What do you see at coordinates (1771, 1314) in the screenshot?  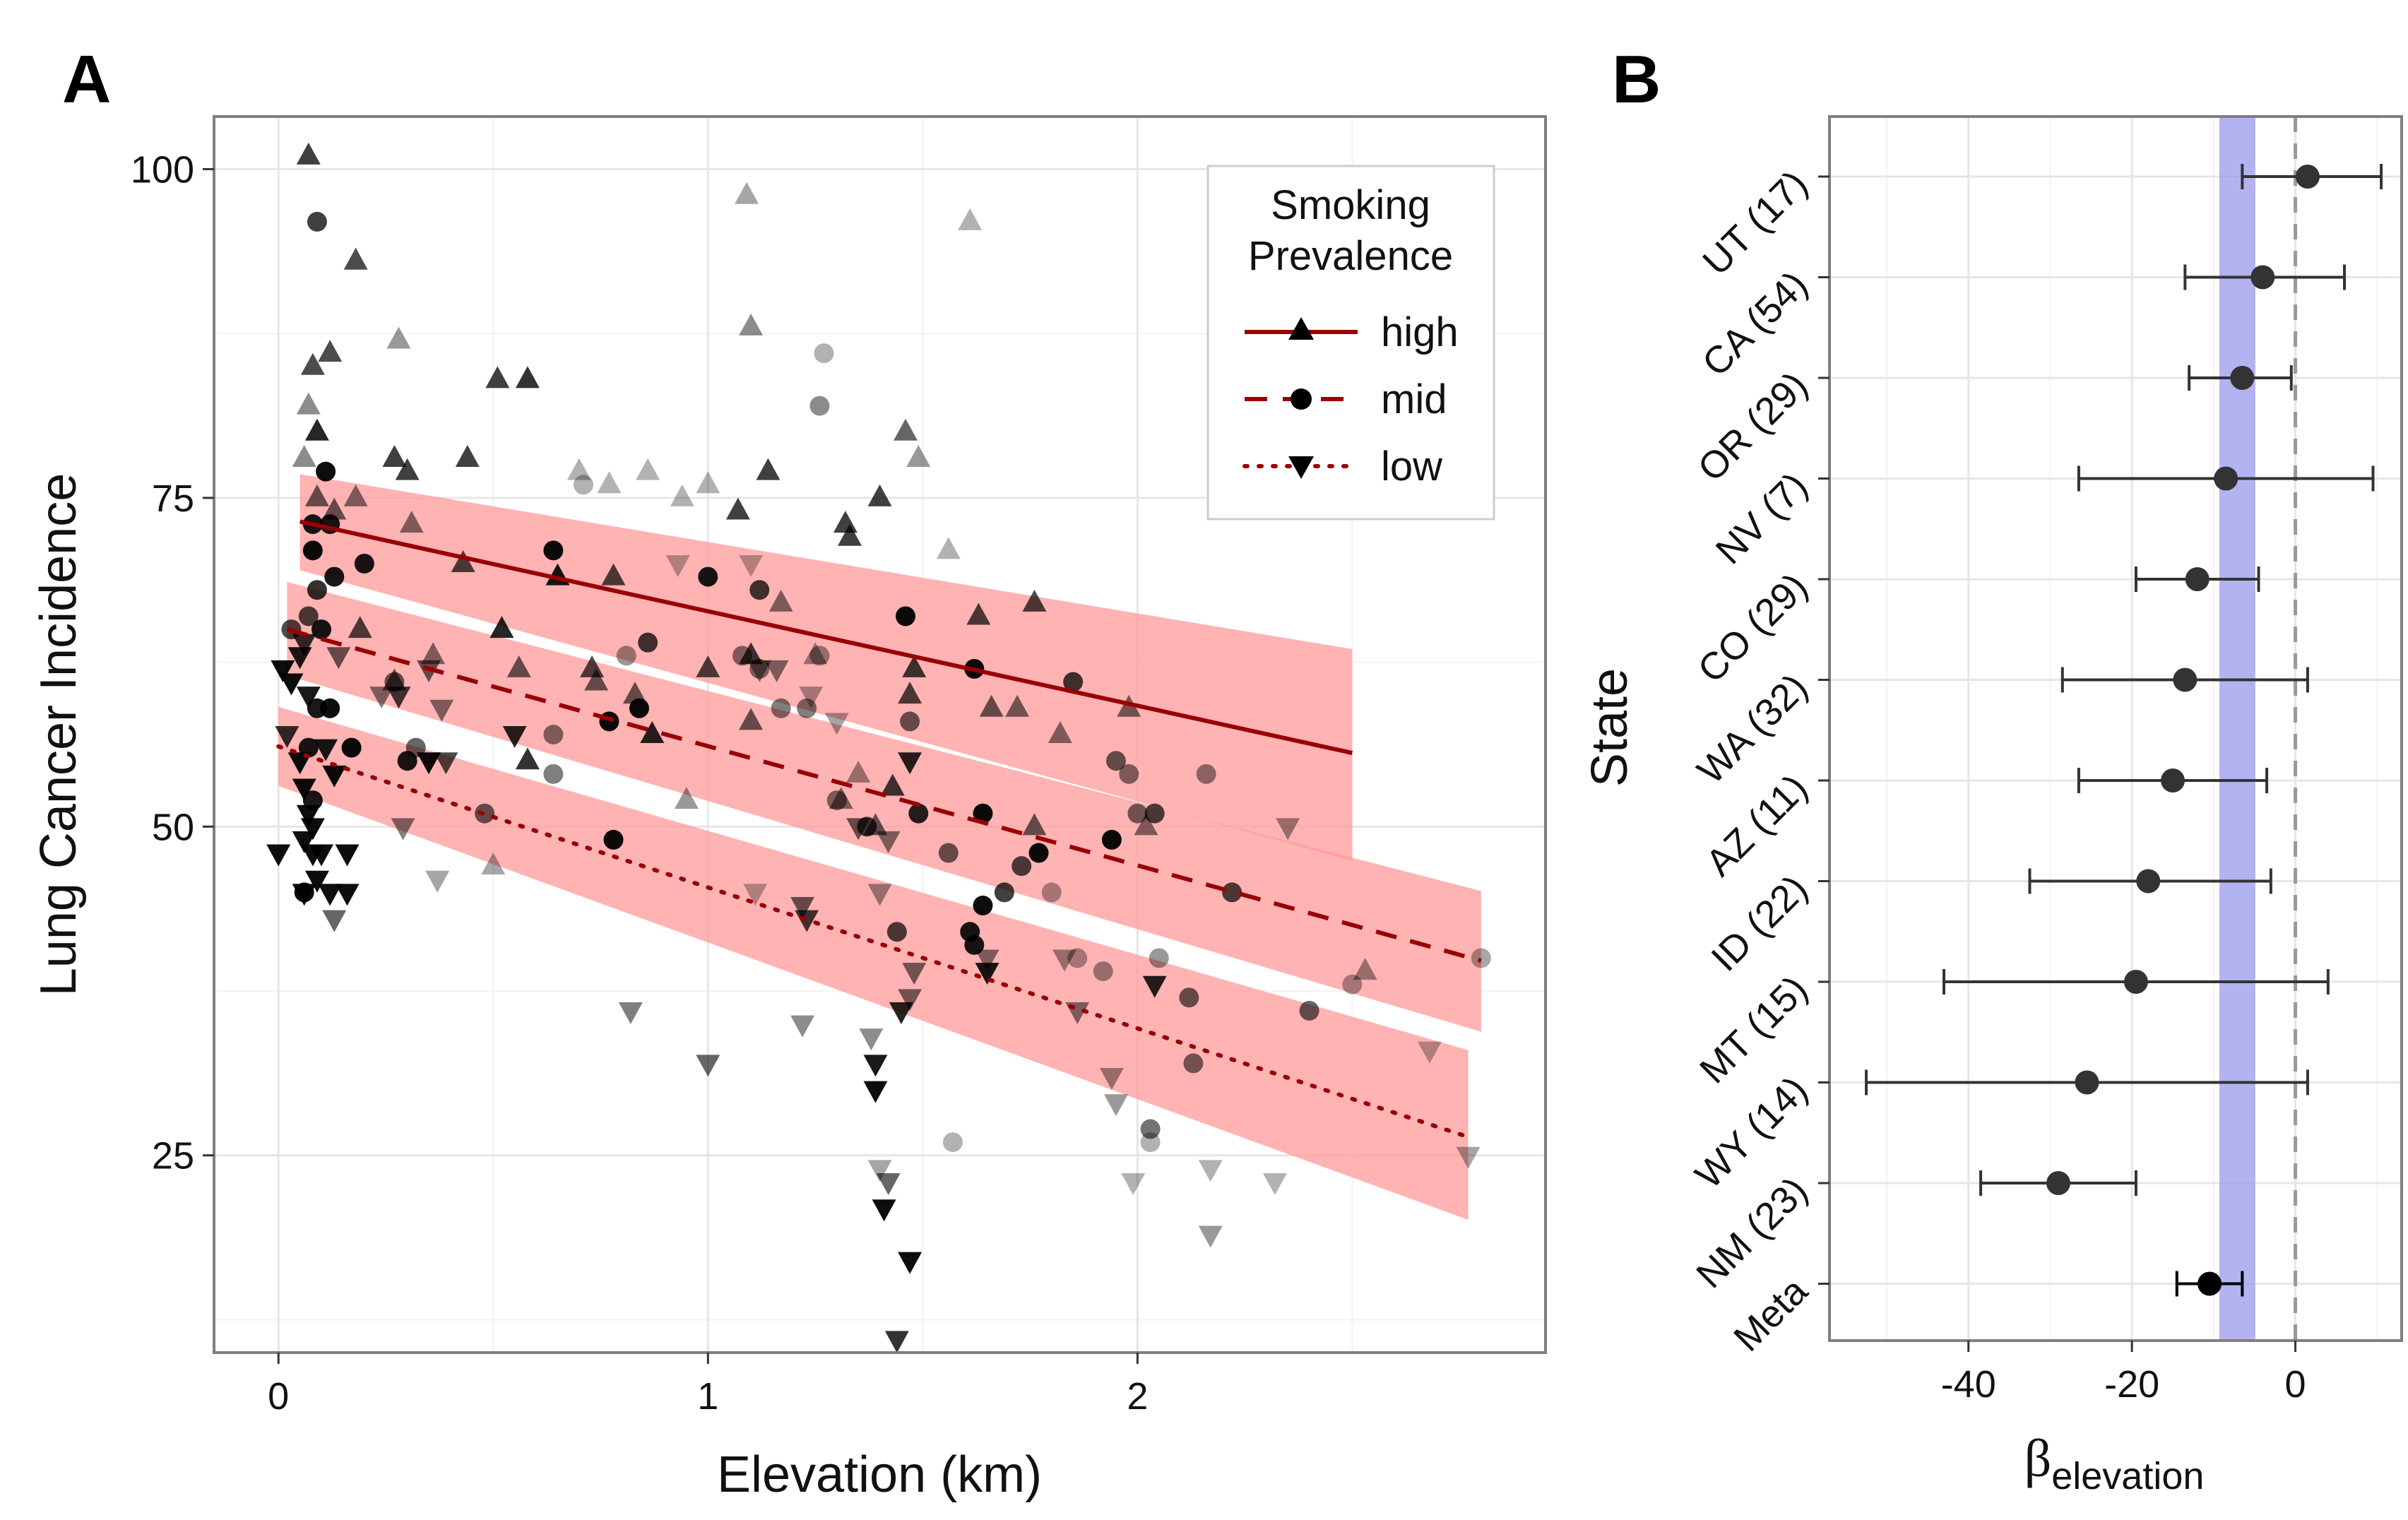 I see `state-label: Meta` at bounding box center [1771, 1314].